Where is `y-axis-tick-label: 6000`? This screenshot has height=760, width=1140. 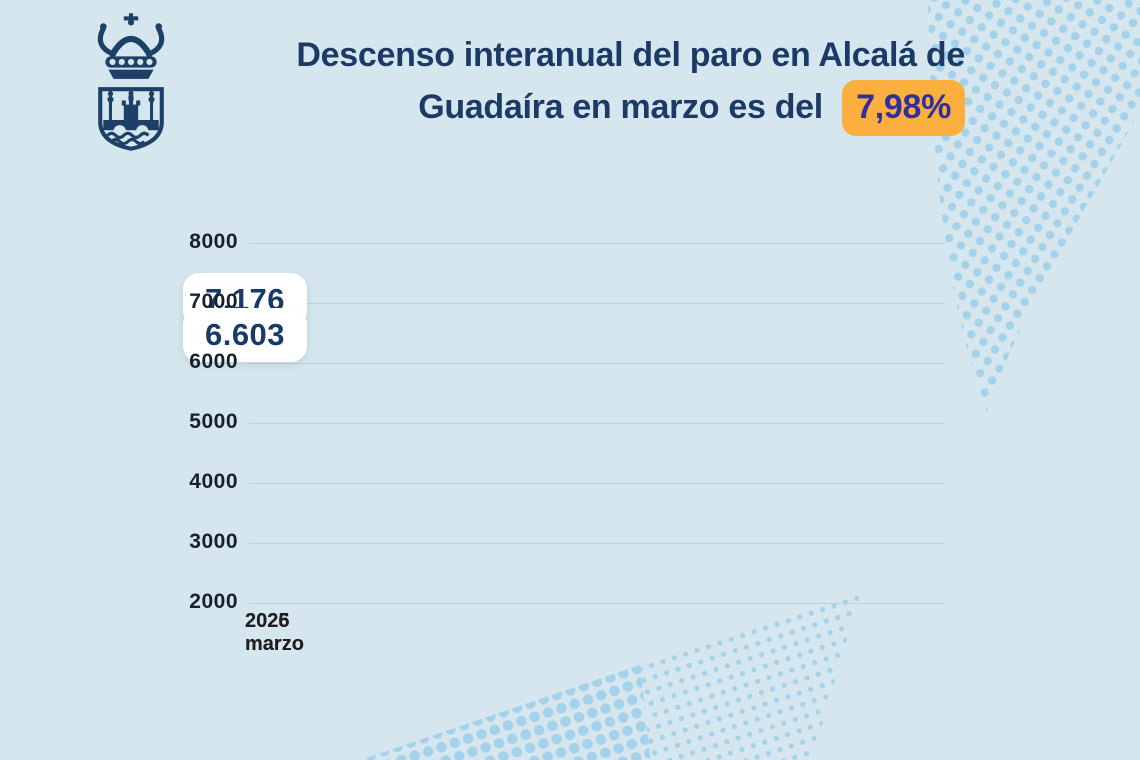 y-axis-tick-label: 6000 is located at coordinates (213, 361).